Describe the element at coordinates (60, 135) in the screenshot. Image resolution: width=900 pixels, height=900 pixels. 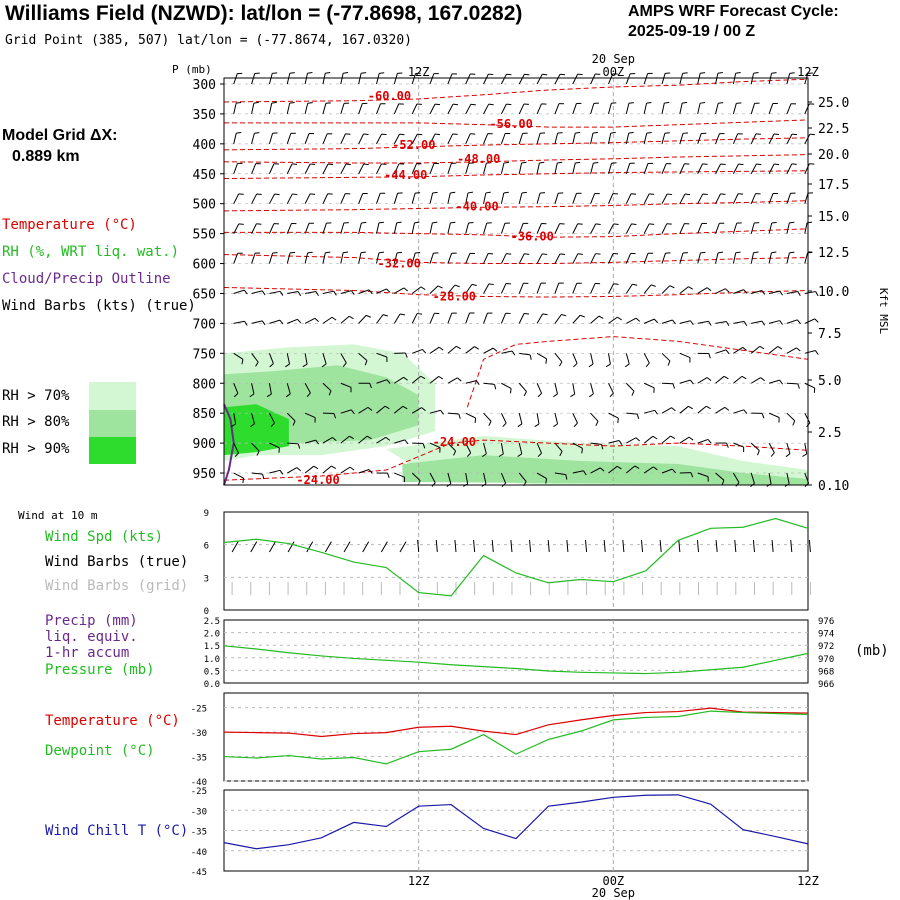
I see `model-grid-label: Model Grid ΔX:` at that location.